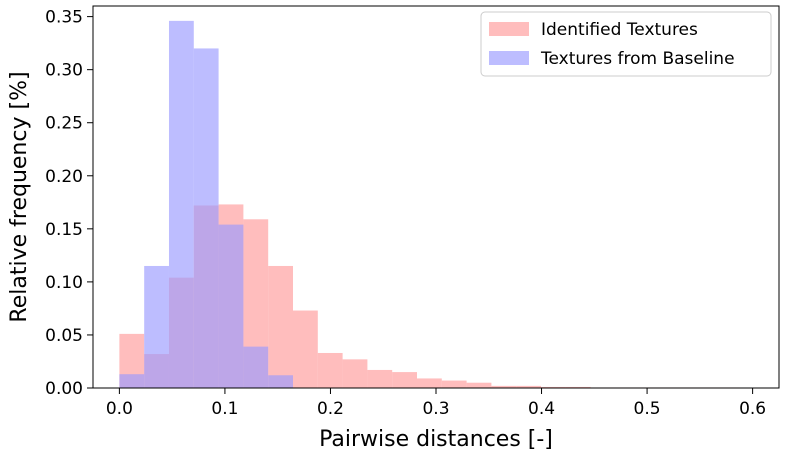 Image resolution: width=789 pixels, height=457 pixels. What do you see at coordinates (64, 18) in the screenshot?
I see `y-tick-label: 0.35` at bounding box center [64, 18].